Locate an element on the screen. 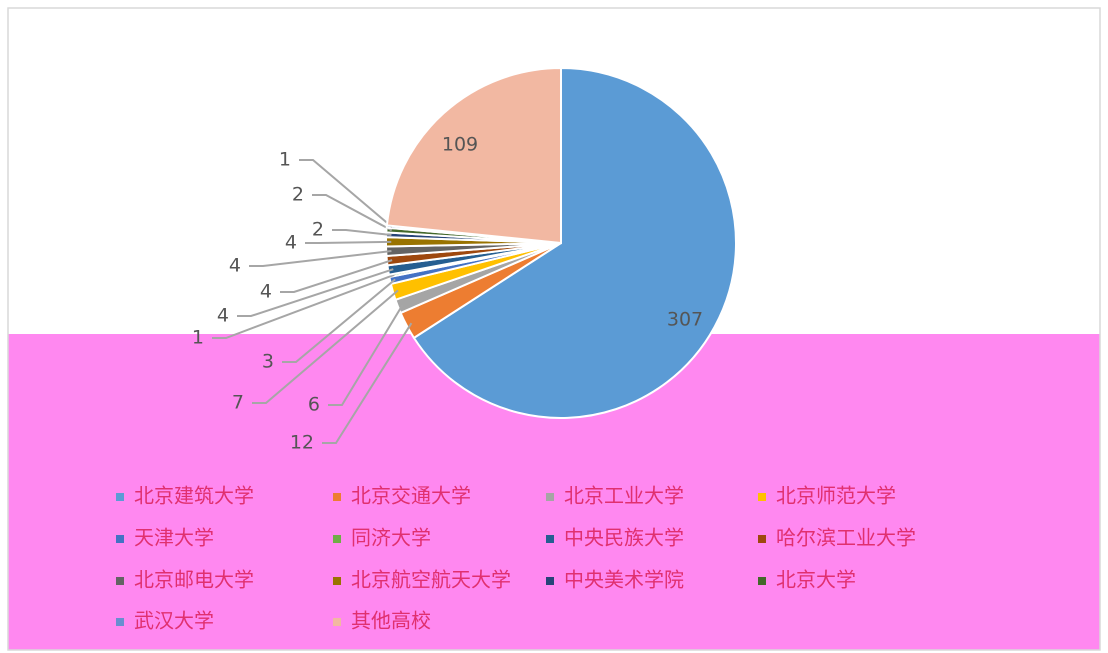  legend-label: 同济大学 is located at coordinates (391, 538).